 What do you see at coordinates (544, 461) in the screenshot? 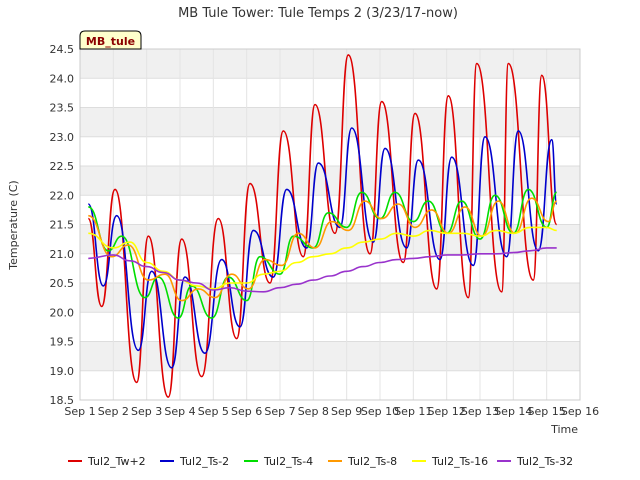
I see `legend-label: Tul2_Ts-32` at bounding box center [544, 461].